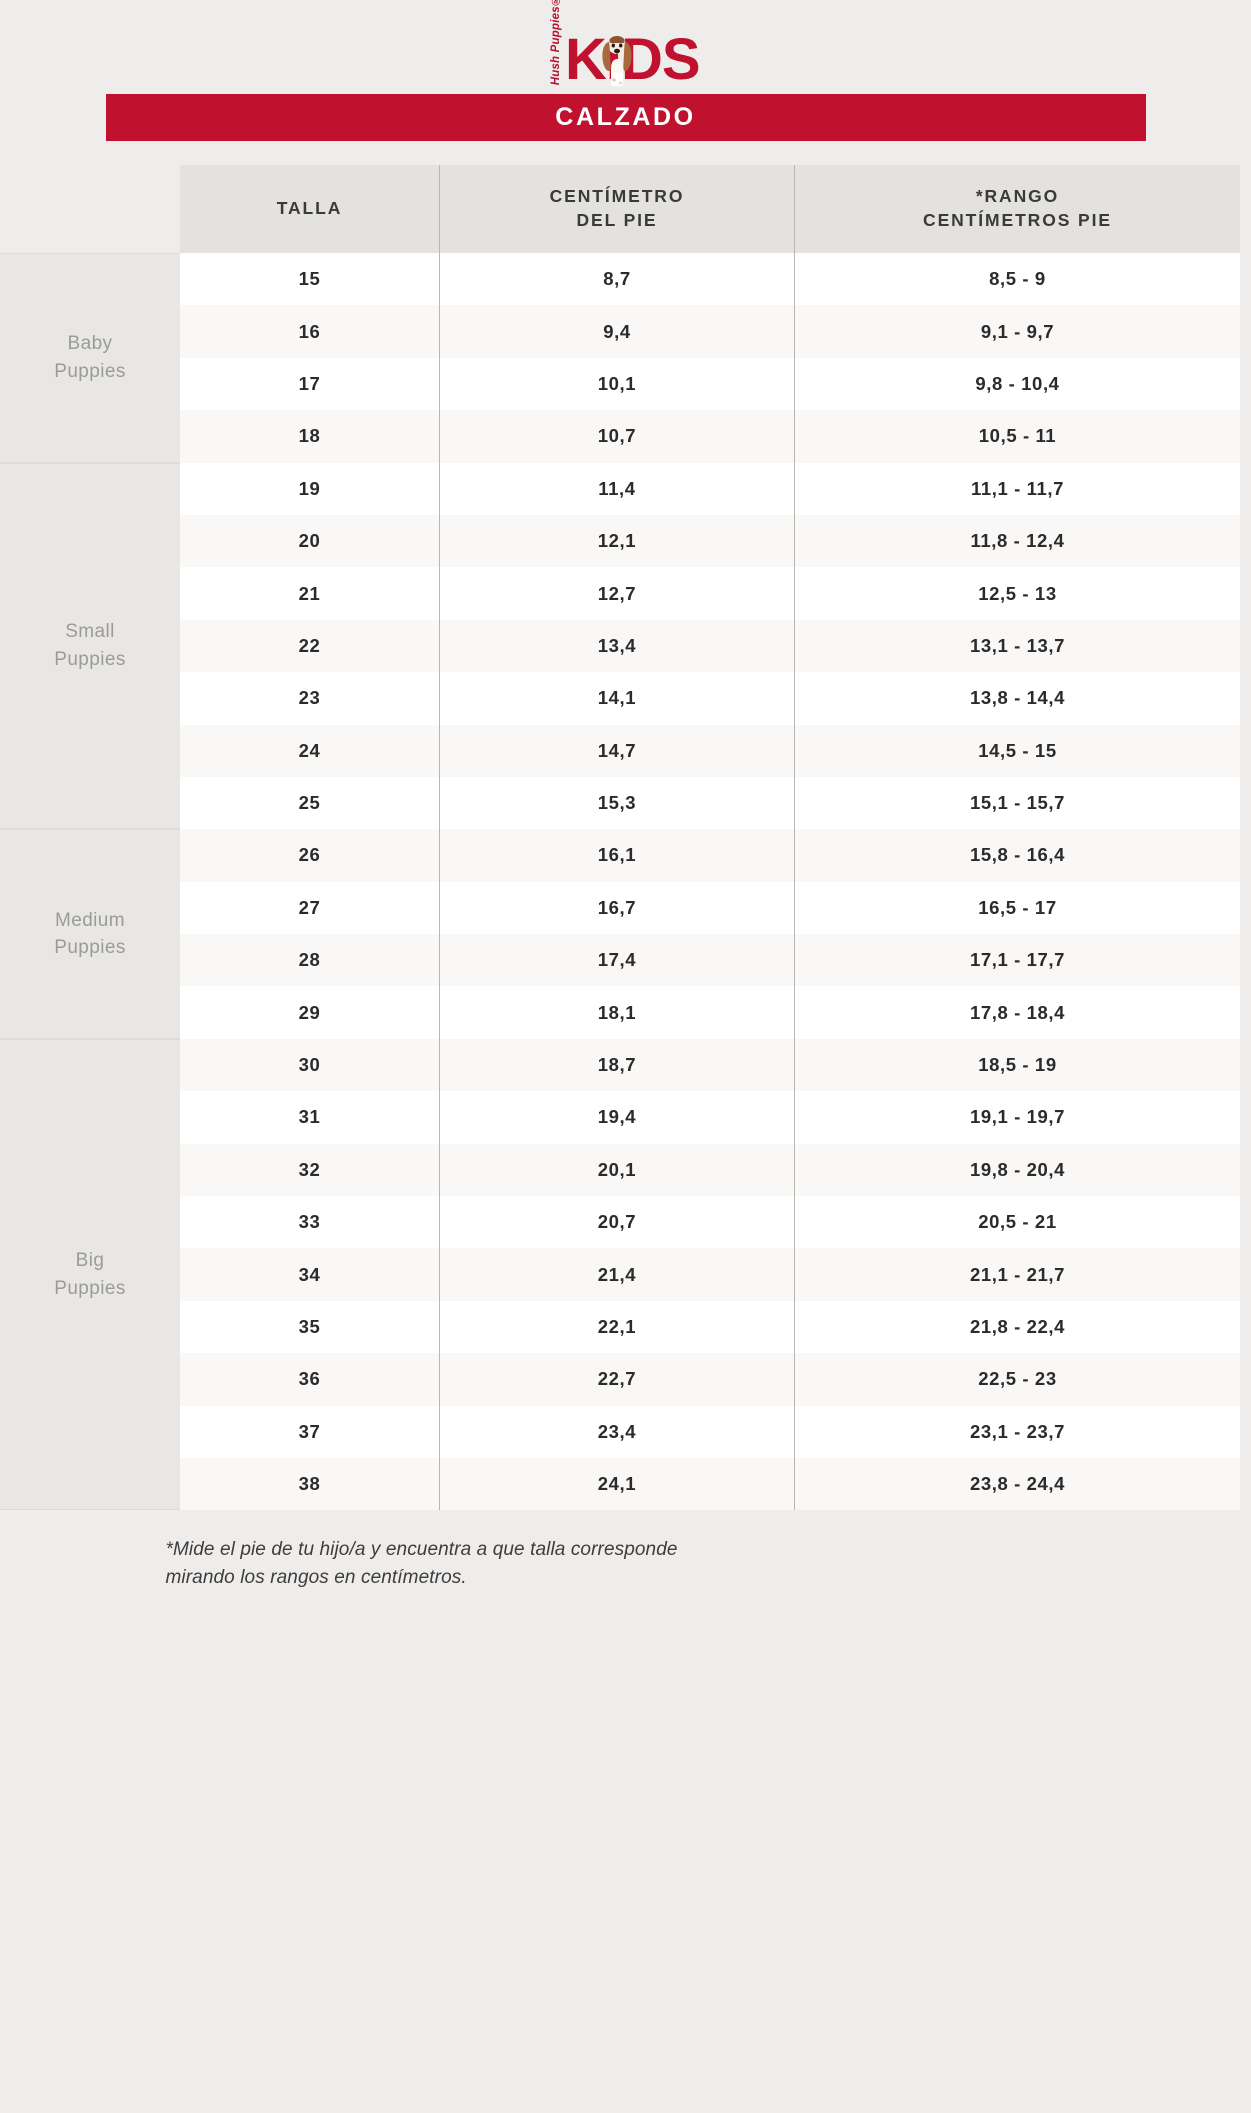 Image resolution: width=1251 pixels, height=2113 pixels. What do you see at coordinates (1017, 1222) in the screenshot?
I see `cell-rango: 20,5 - 21` at bounding box center [1017, 1222].